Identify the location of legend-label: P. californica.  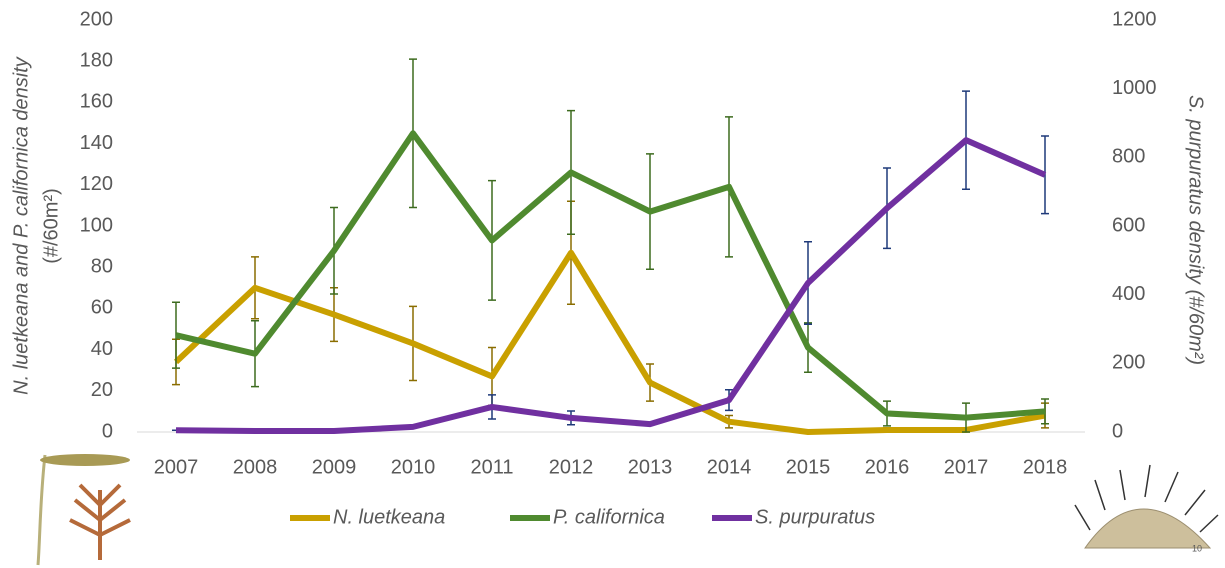
(609, 517).